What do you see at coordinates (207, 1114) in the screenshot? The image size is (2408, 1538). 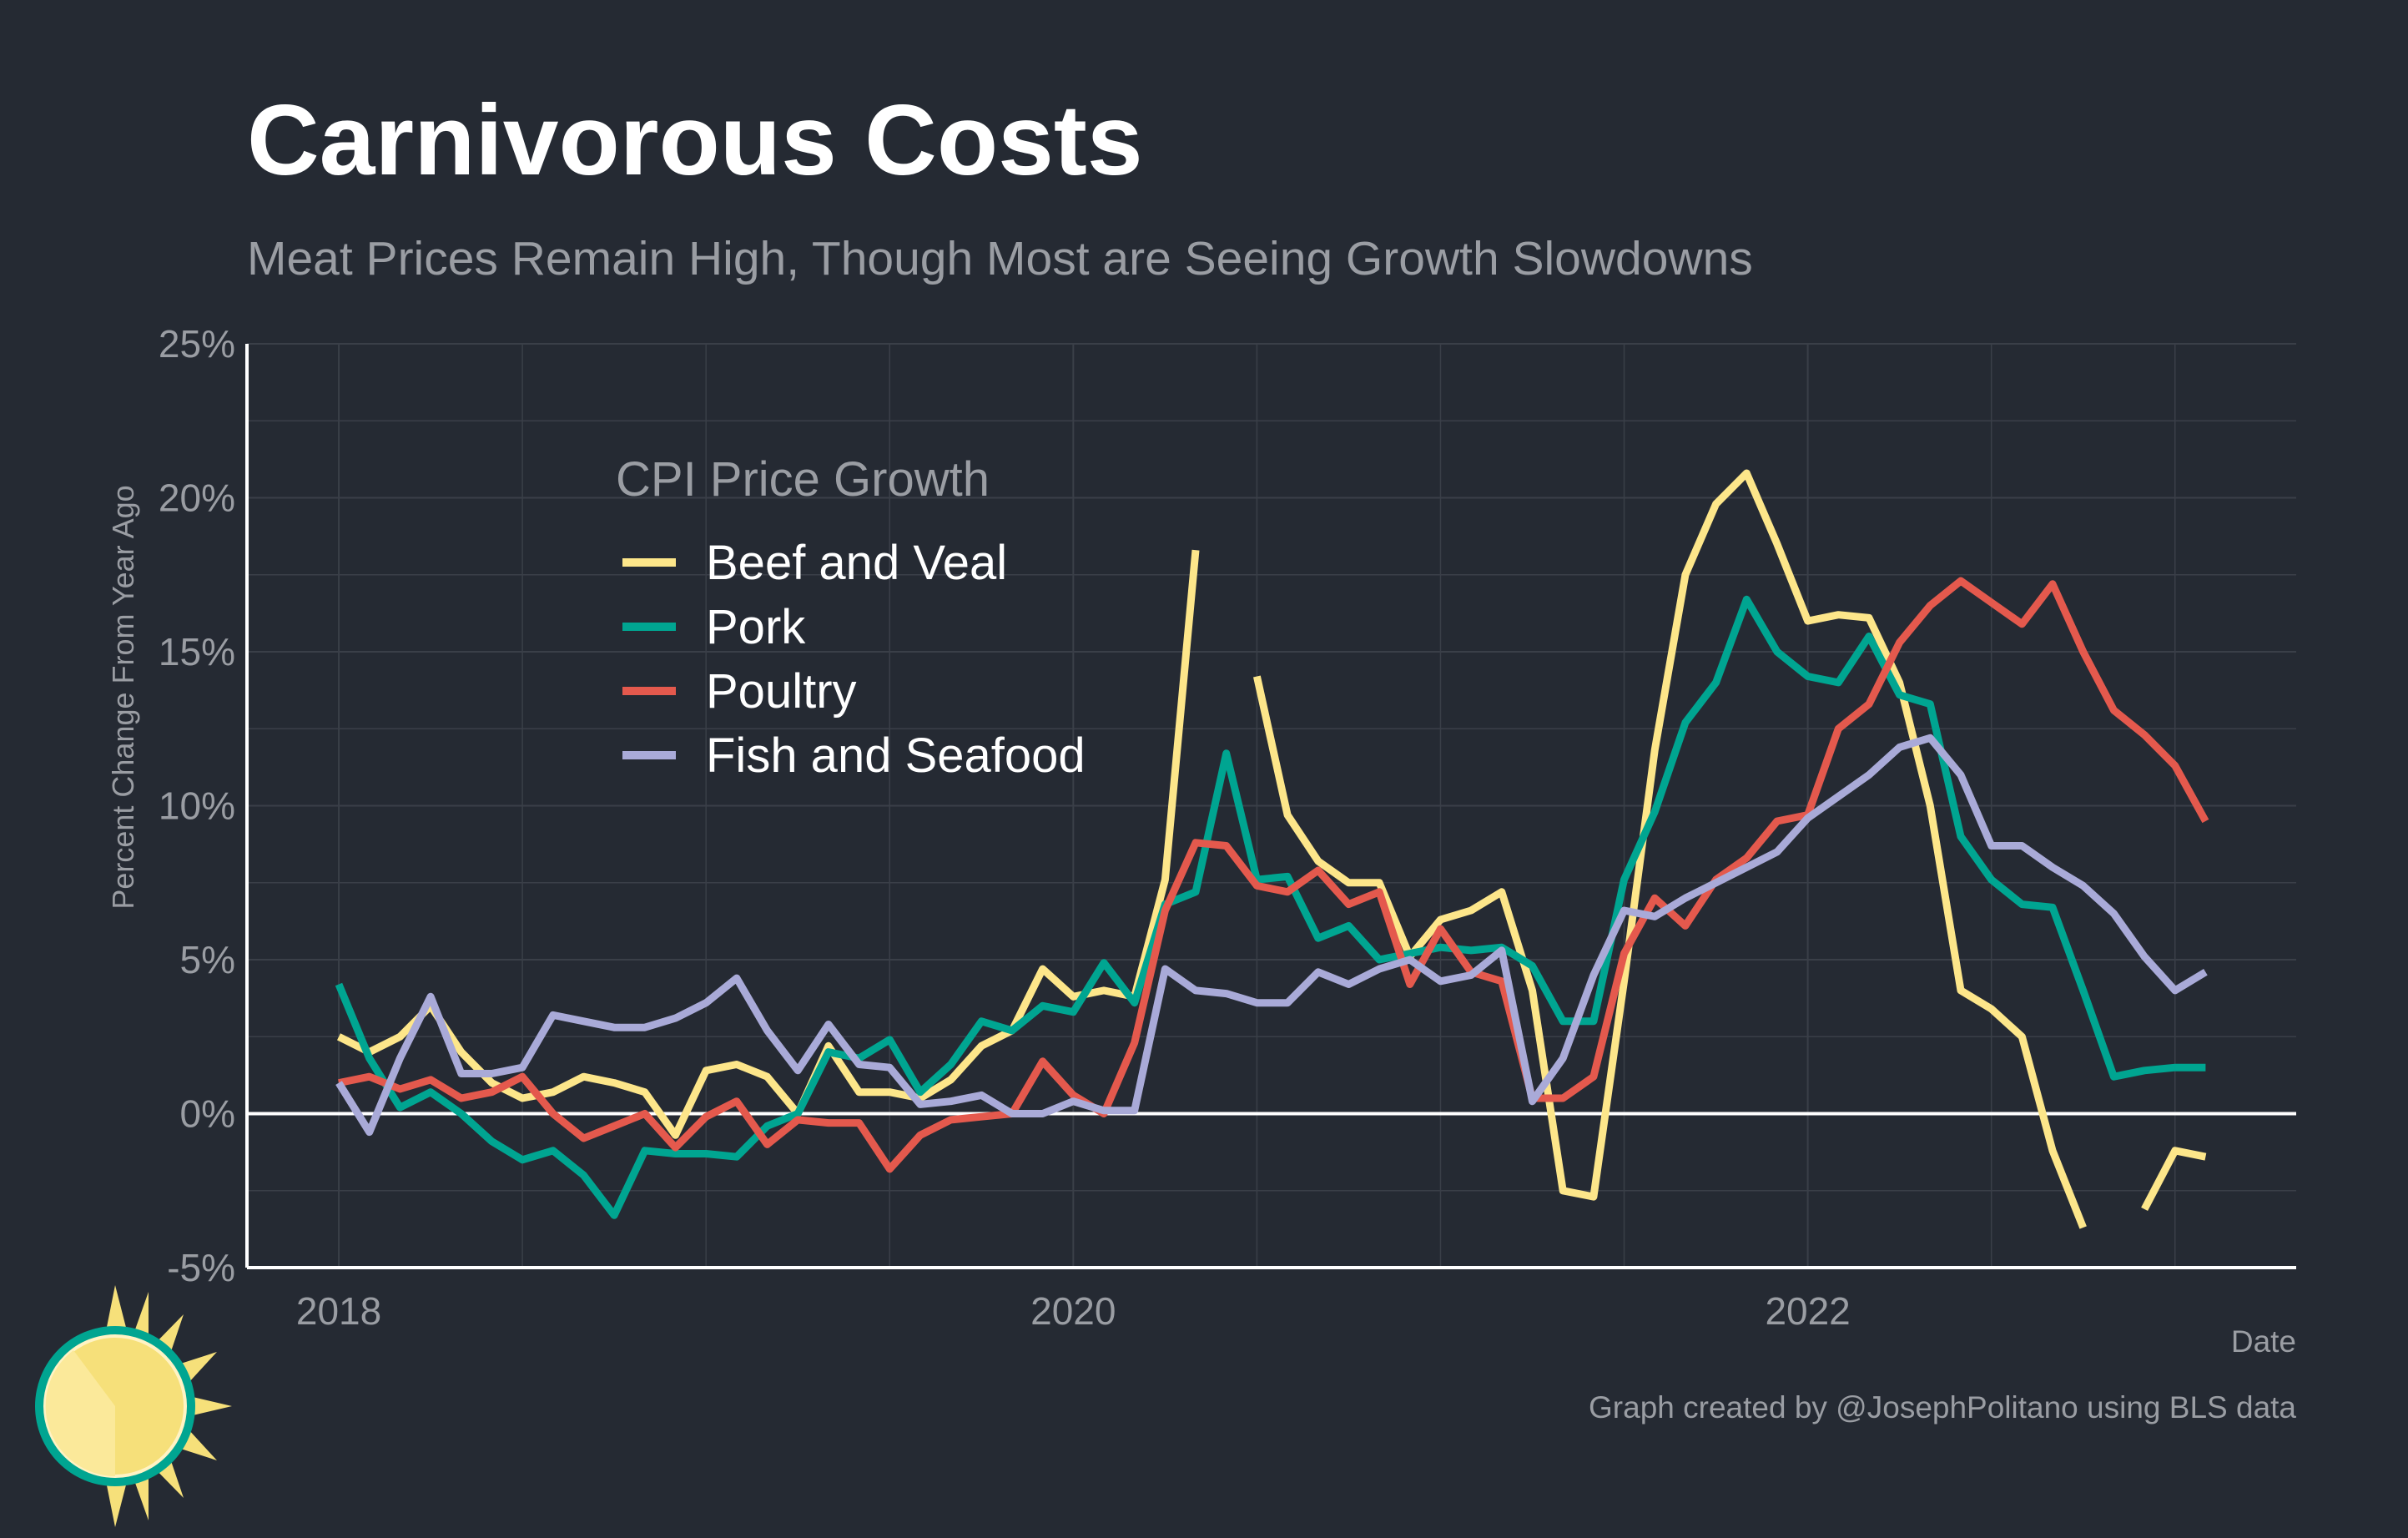 I see `y-tick-label: 0%` at bounding box center [207, 1114].